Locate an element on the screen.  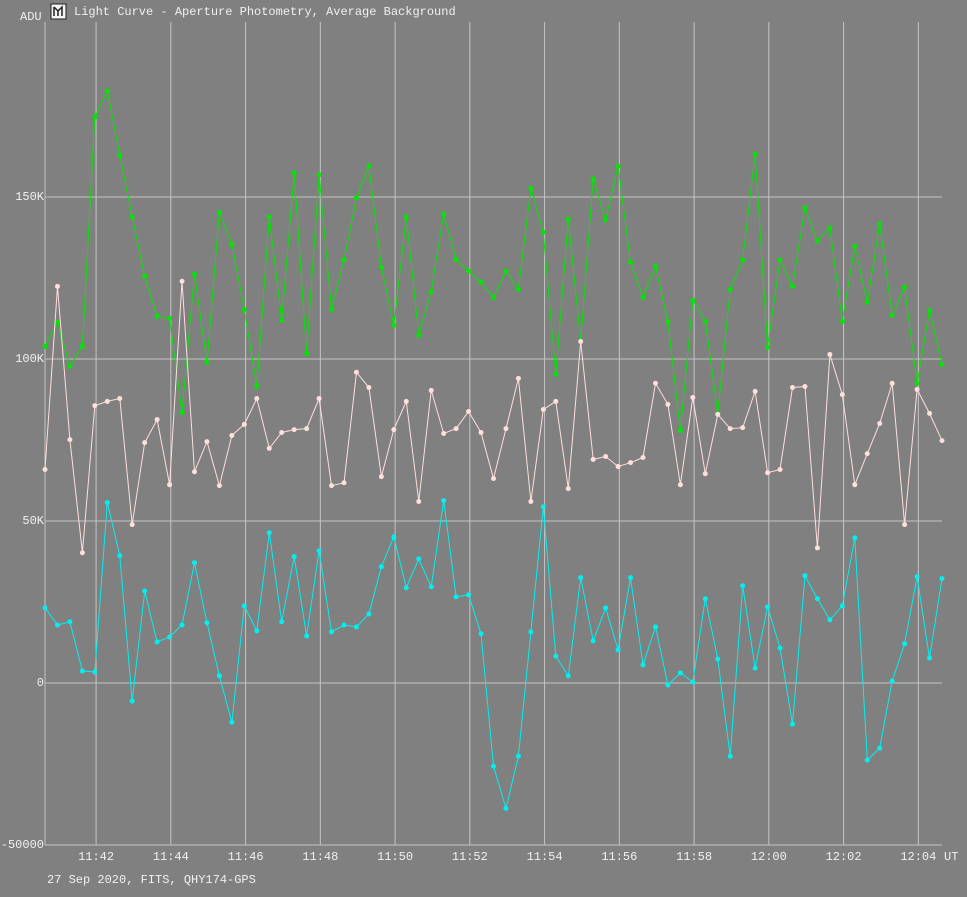
x-tick-label: 11:46 is located at coordinates (246, 857).